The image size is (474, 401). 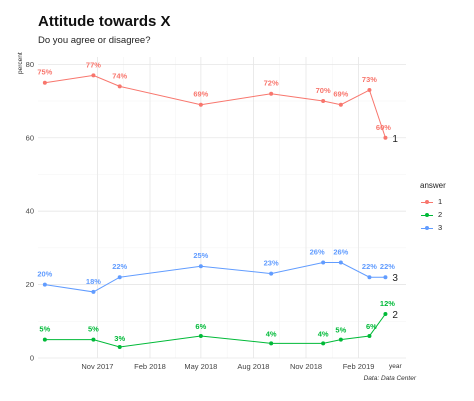 I want to click on x-tick-label: May 2018, so click(x=200, y=366).